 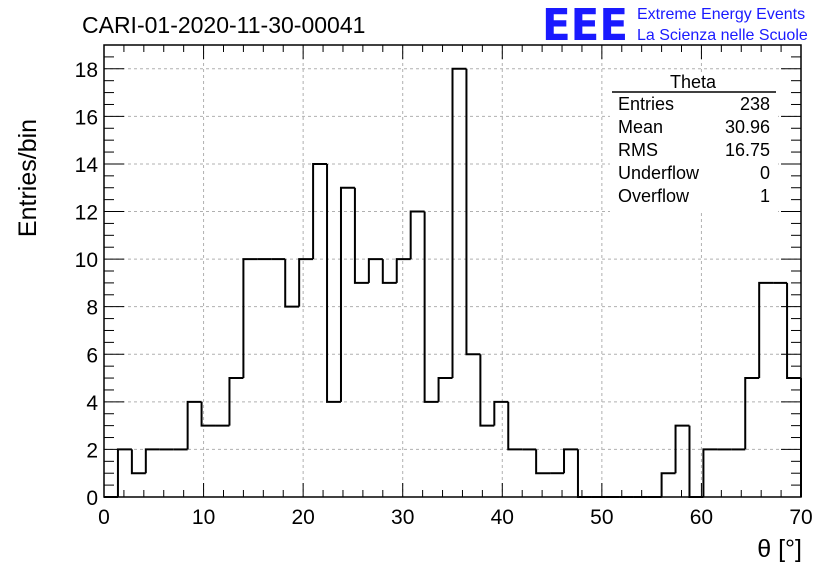 What do you see at coordinates (302, 517) in the screenshot?
I see `x-tick-label: 20` at bounding box center [302, 517].